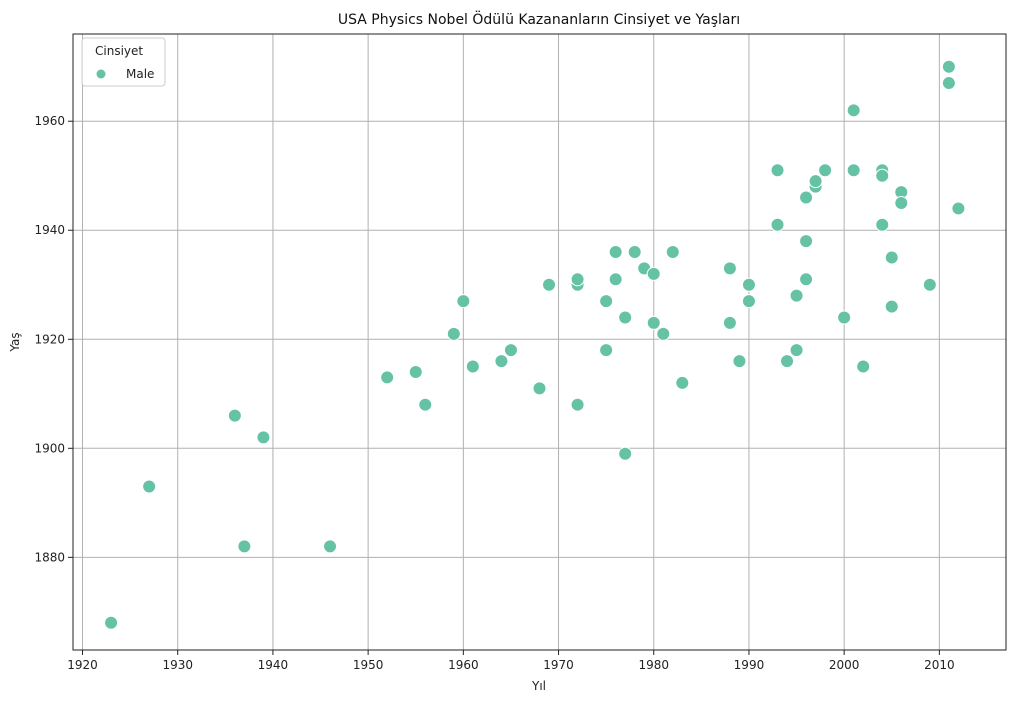  Describe the element at coordinates (49, 339) in the screenshot. I see `y-tick-label: 1920` at that location.